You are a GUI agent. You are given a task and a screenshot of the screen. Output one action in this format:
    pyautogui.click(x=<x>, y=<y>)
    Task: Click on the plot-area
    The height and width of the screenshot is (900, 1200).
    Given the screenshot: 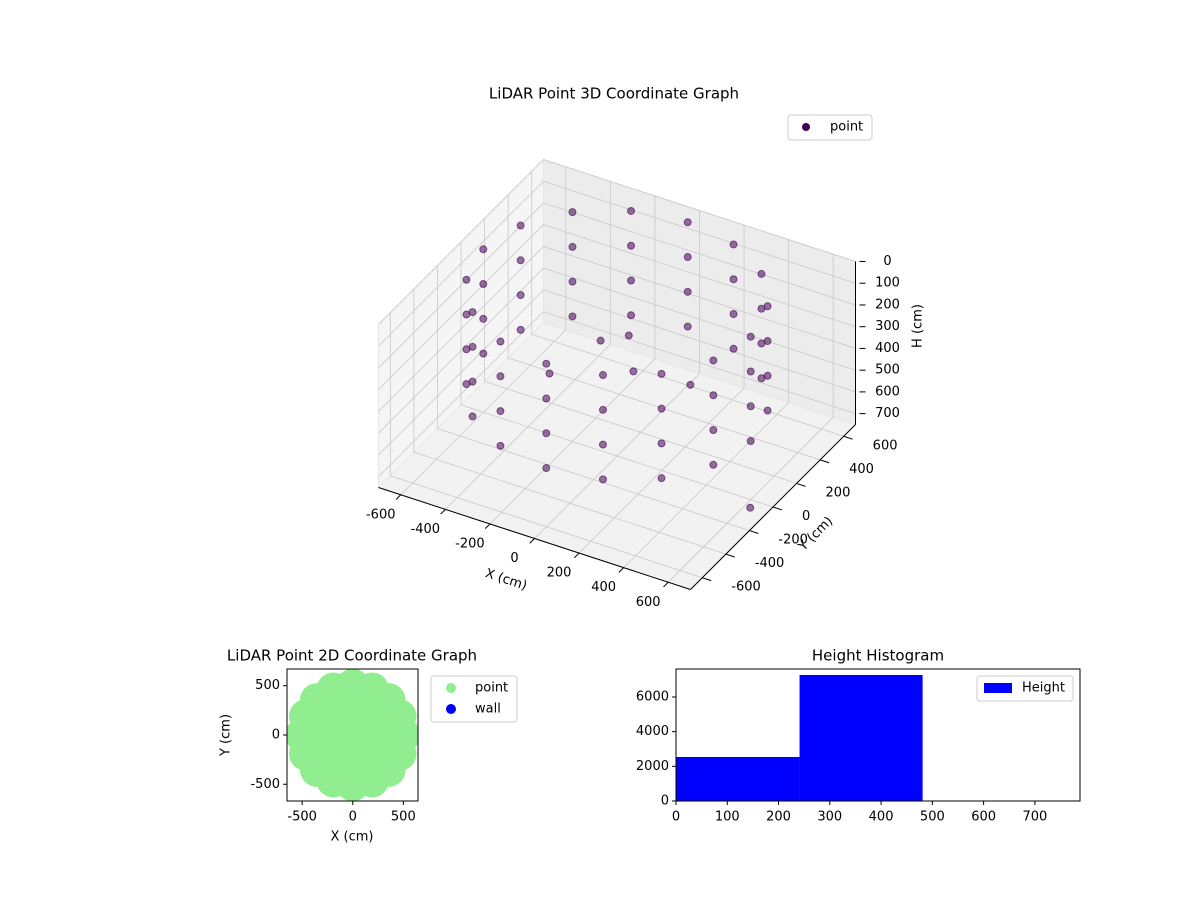 What is the action you would take?
    pyautogui.click(x=352, y=735)
    